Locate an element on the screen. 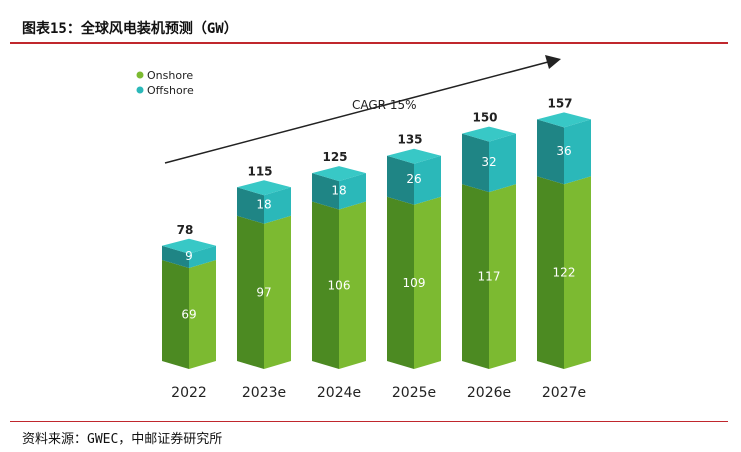 This screenshot has width=741, height=452. bar-onshore-side-2024e is located at coordinates (325, 285).